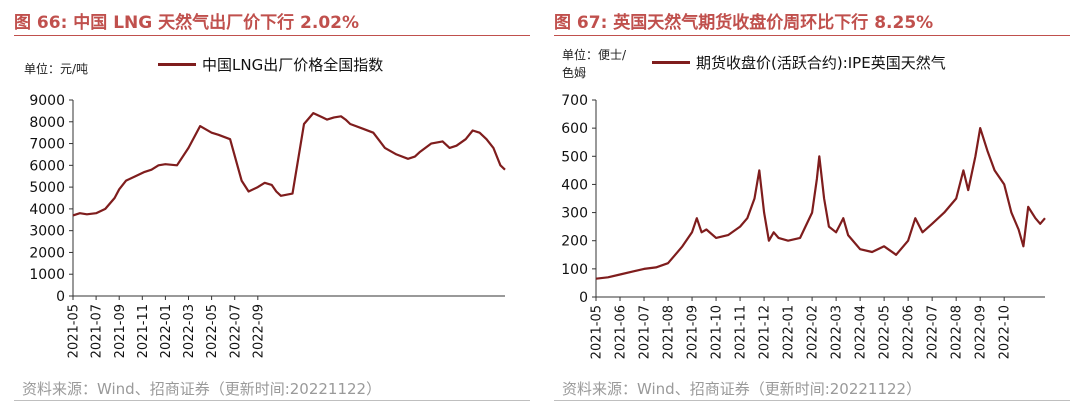 This screenshot has height=411, width=1080. Describe the element at coordinates (909, 332) in the screenshot. I see `x-tick-label: 2022-06` at that location.